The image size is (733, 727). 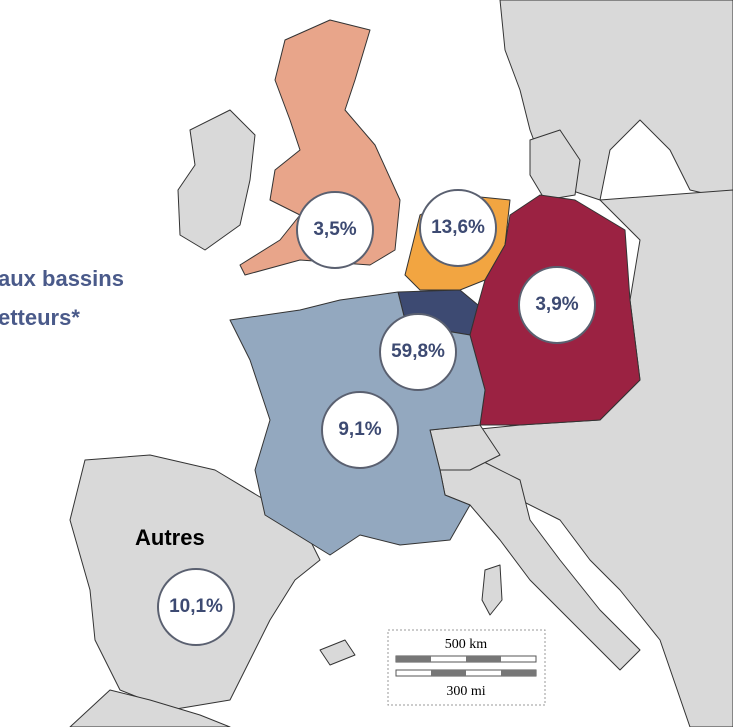 What do you see at coordinates (216, 180) in the screenshot?
I see `ireland` at bounding box center [216, 180].